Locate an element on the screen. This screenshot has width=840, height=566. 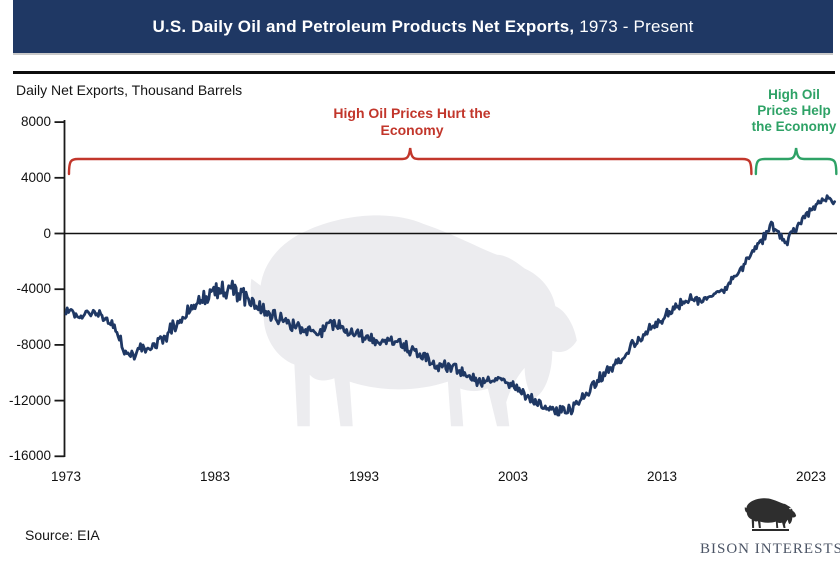
bison-watermark is located at coordinates (413, 321).